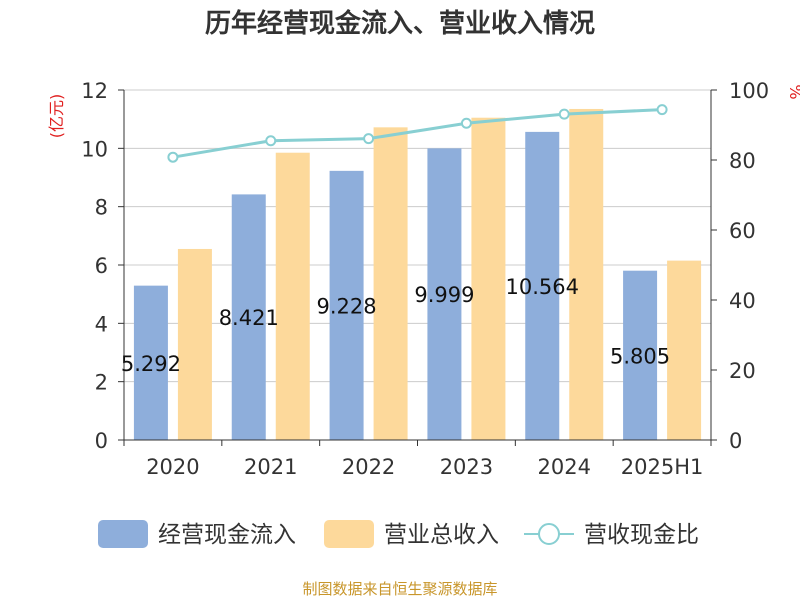  I want to click on data-labels-group: 5.292 8.421 9.228 9.999 10.564 5.805, so click(395, 325).